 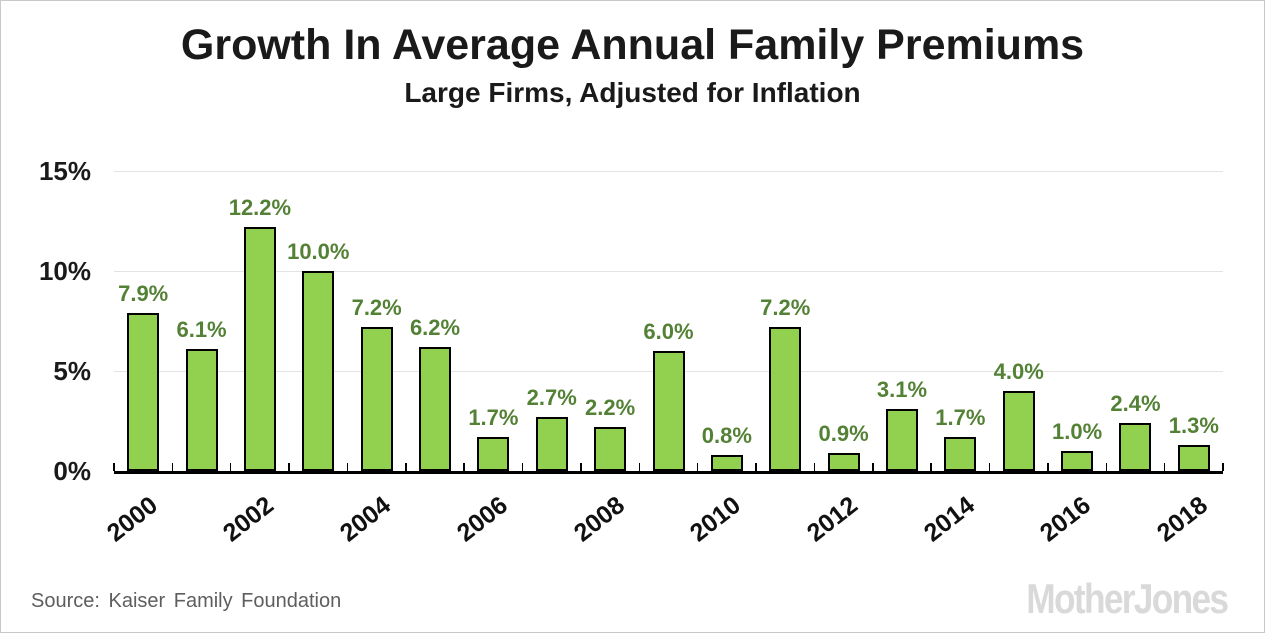 What do you see at coordinates (1193, 425) in the screenshot?
I see `bar-value-label: 1.3%` at bounding box center [1193, 425].